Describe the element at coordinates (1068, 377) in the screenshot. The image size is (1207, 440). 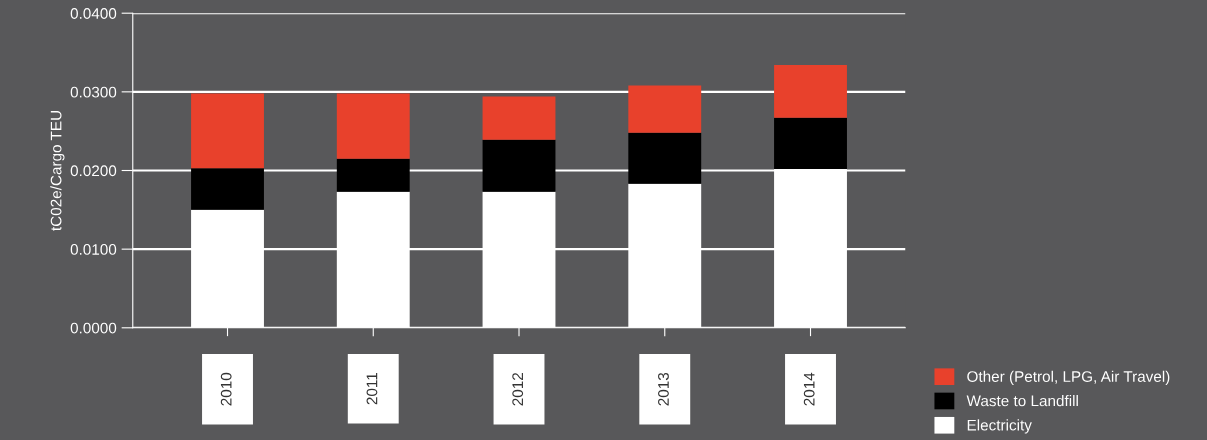
I see `legend-label: Other (Petrol, LPG, Air Travel)` at that location.